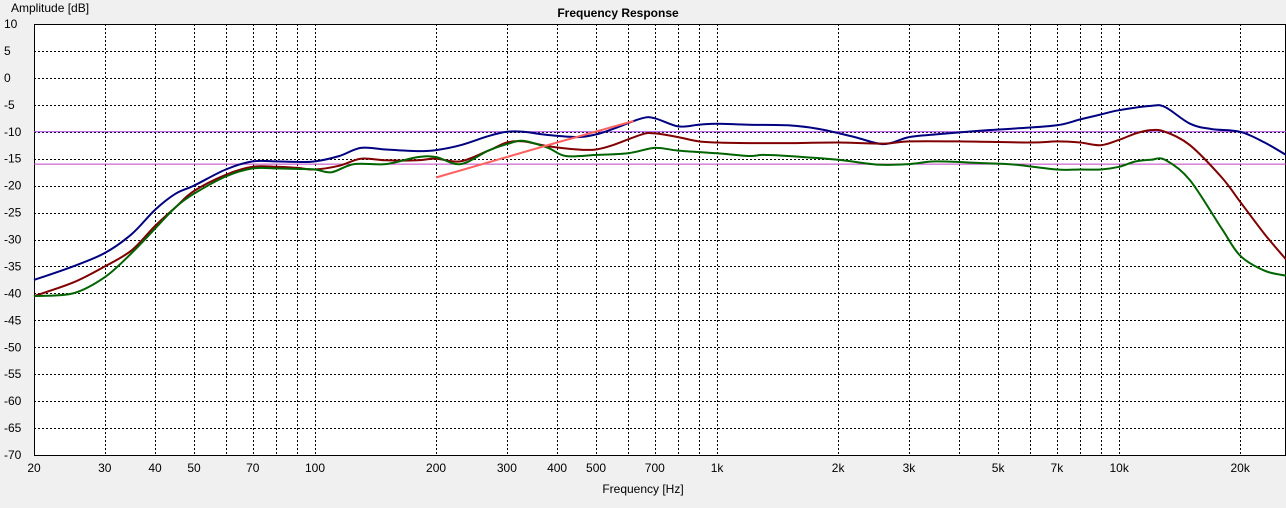 This screenshot has width=1286, height=508. Describe the element at coordinates (618, 13) in the screenshot. I see `chart-title: Frequency Response` at that location.